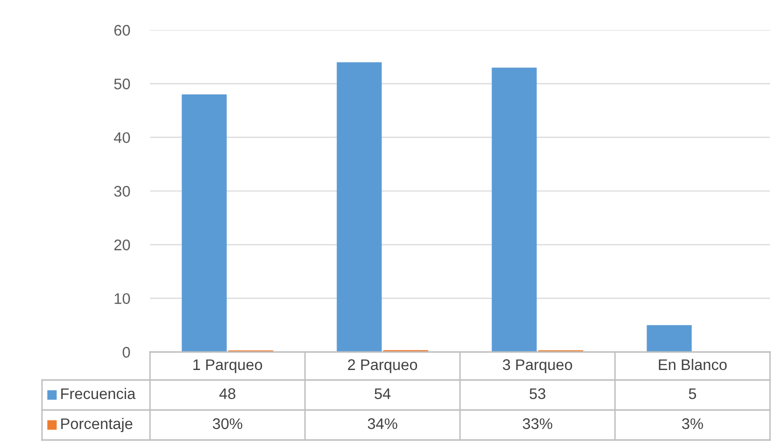 The width and height of the screenshot is (780, 444). What do you see at coordinates (227, 366) in the screenshot?
I see `x-tick-label: 1 Parqueo` at bounding box center [227, 366].